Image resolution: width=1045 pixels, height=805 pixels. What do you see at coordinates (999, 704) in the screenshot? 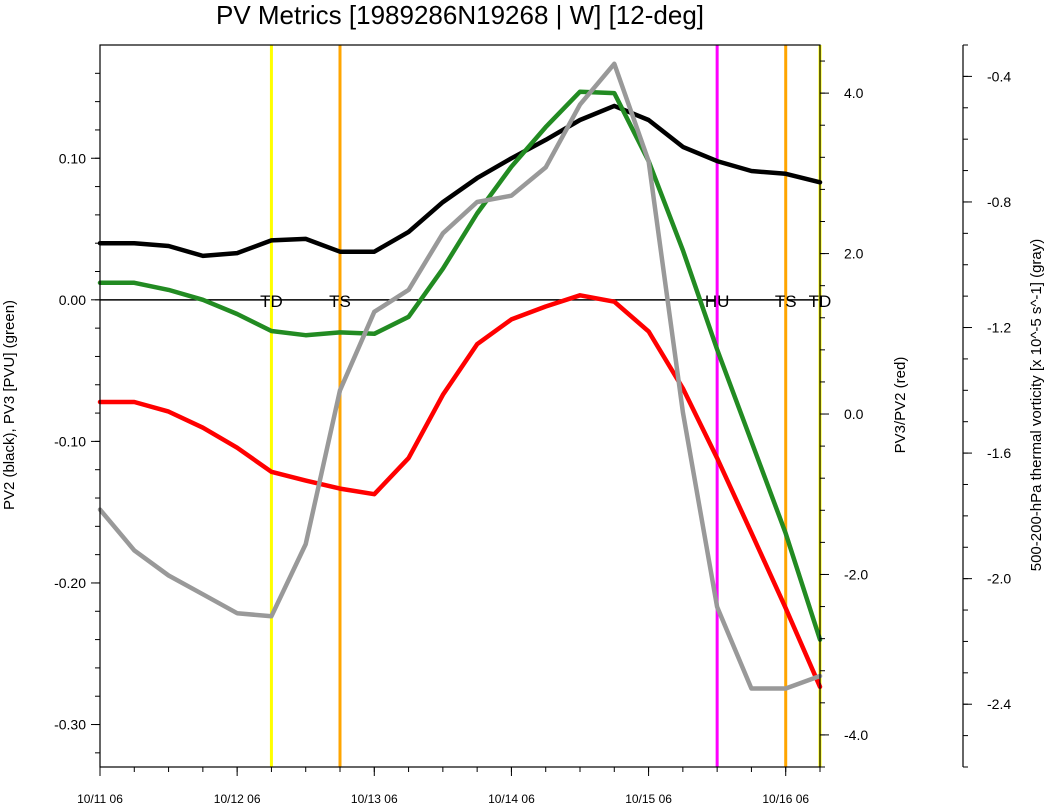
I see `far-right-axis-tick-label: -2.4` at bounding box center [999, 704].